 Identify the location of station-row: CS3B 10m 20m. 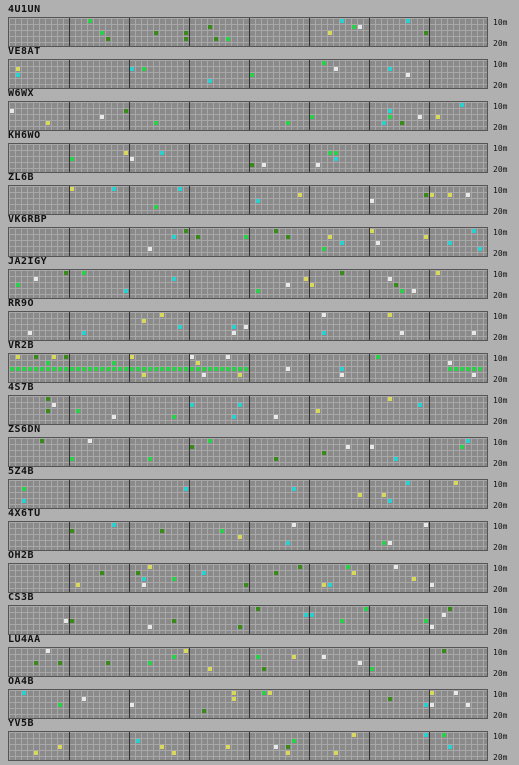
(259, 614).